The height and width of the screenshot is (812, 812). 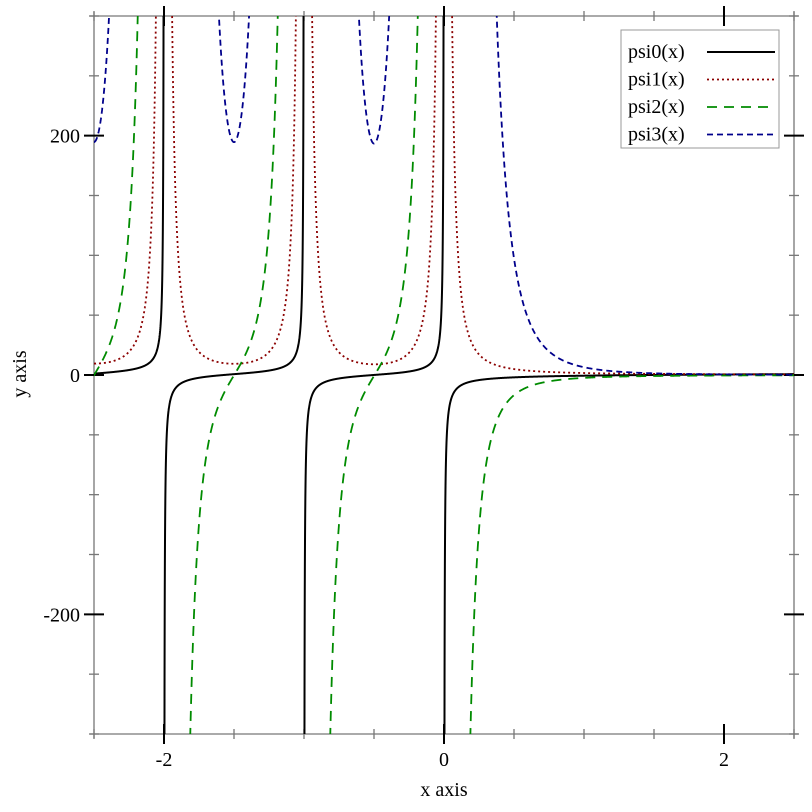 What do you see at coordinates (656, 135) in the screenshot?
I see `legend-label: psi3(x)` at bounding box center [656, 135].